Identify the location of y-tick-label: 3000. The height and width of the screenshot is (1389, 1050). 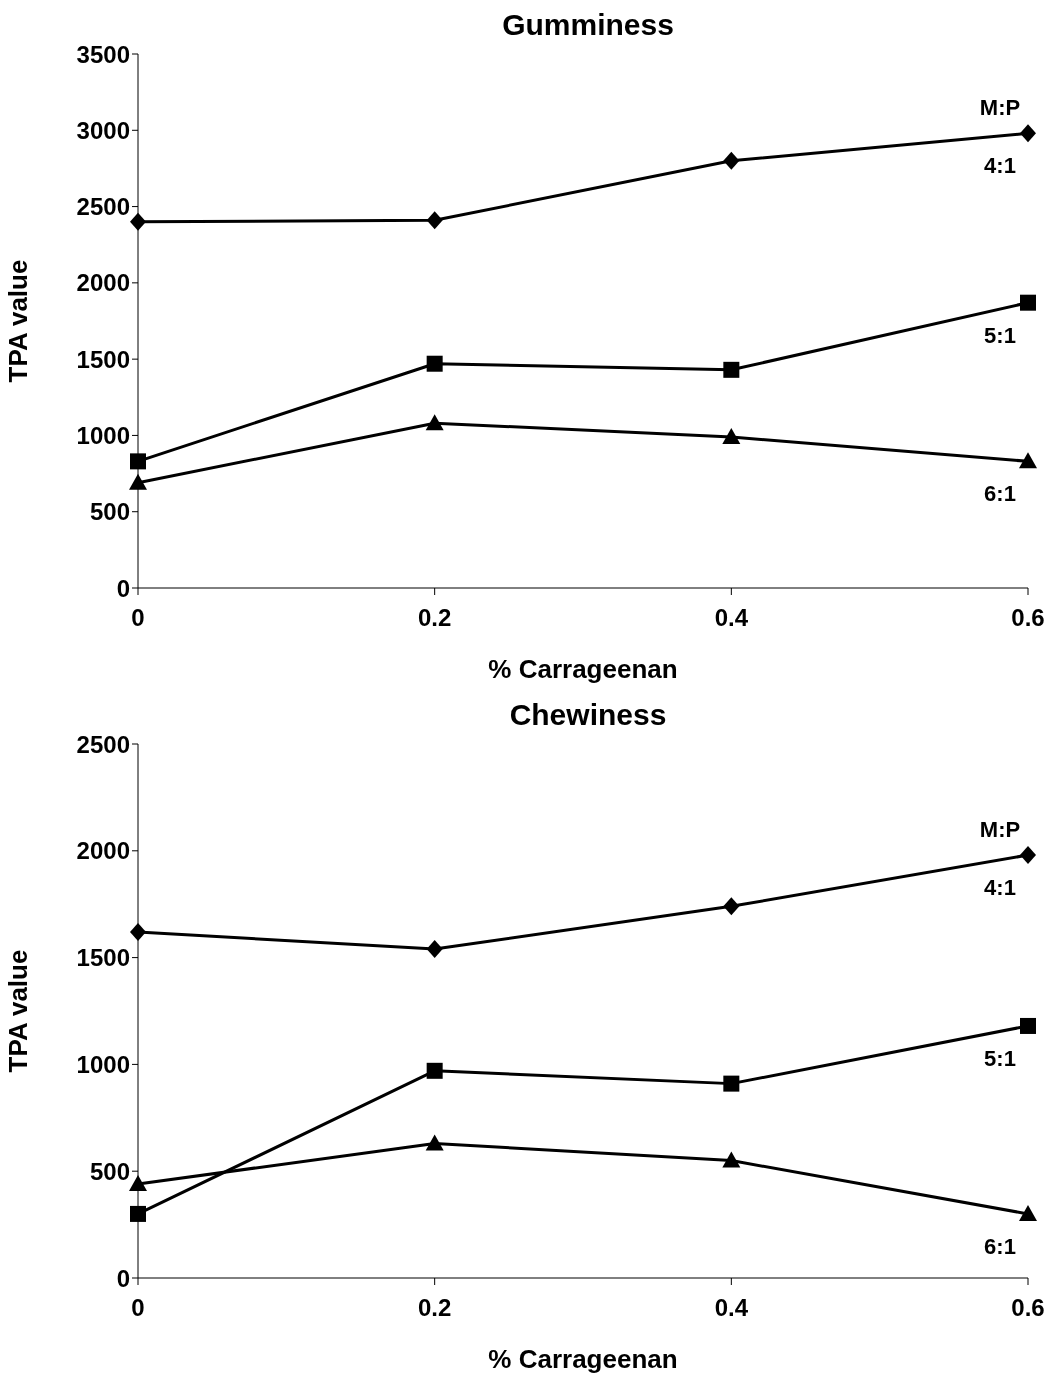
(103, 130).